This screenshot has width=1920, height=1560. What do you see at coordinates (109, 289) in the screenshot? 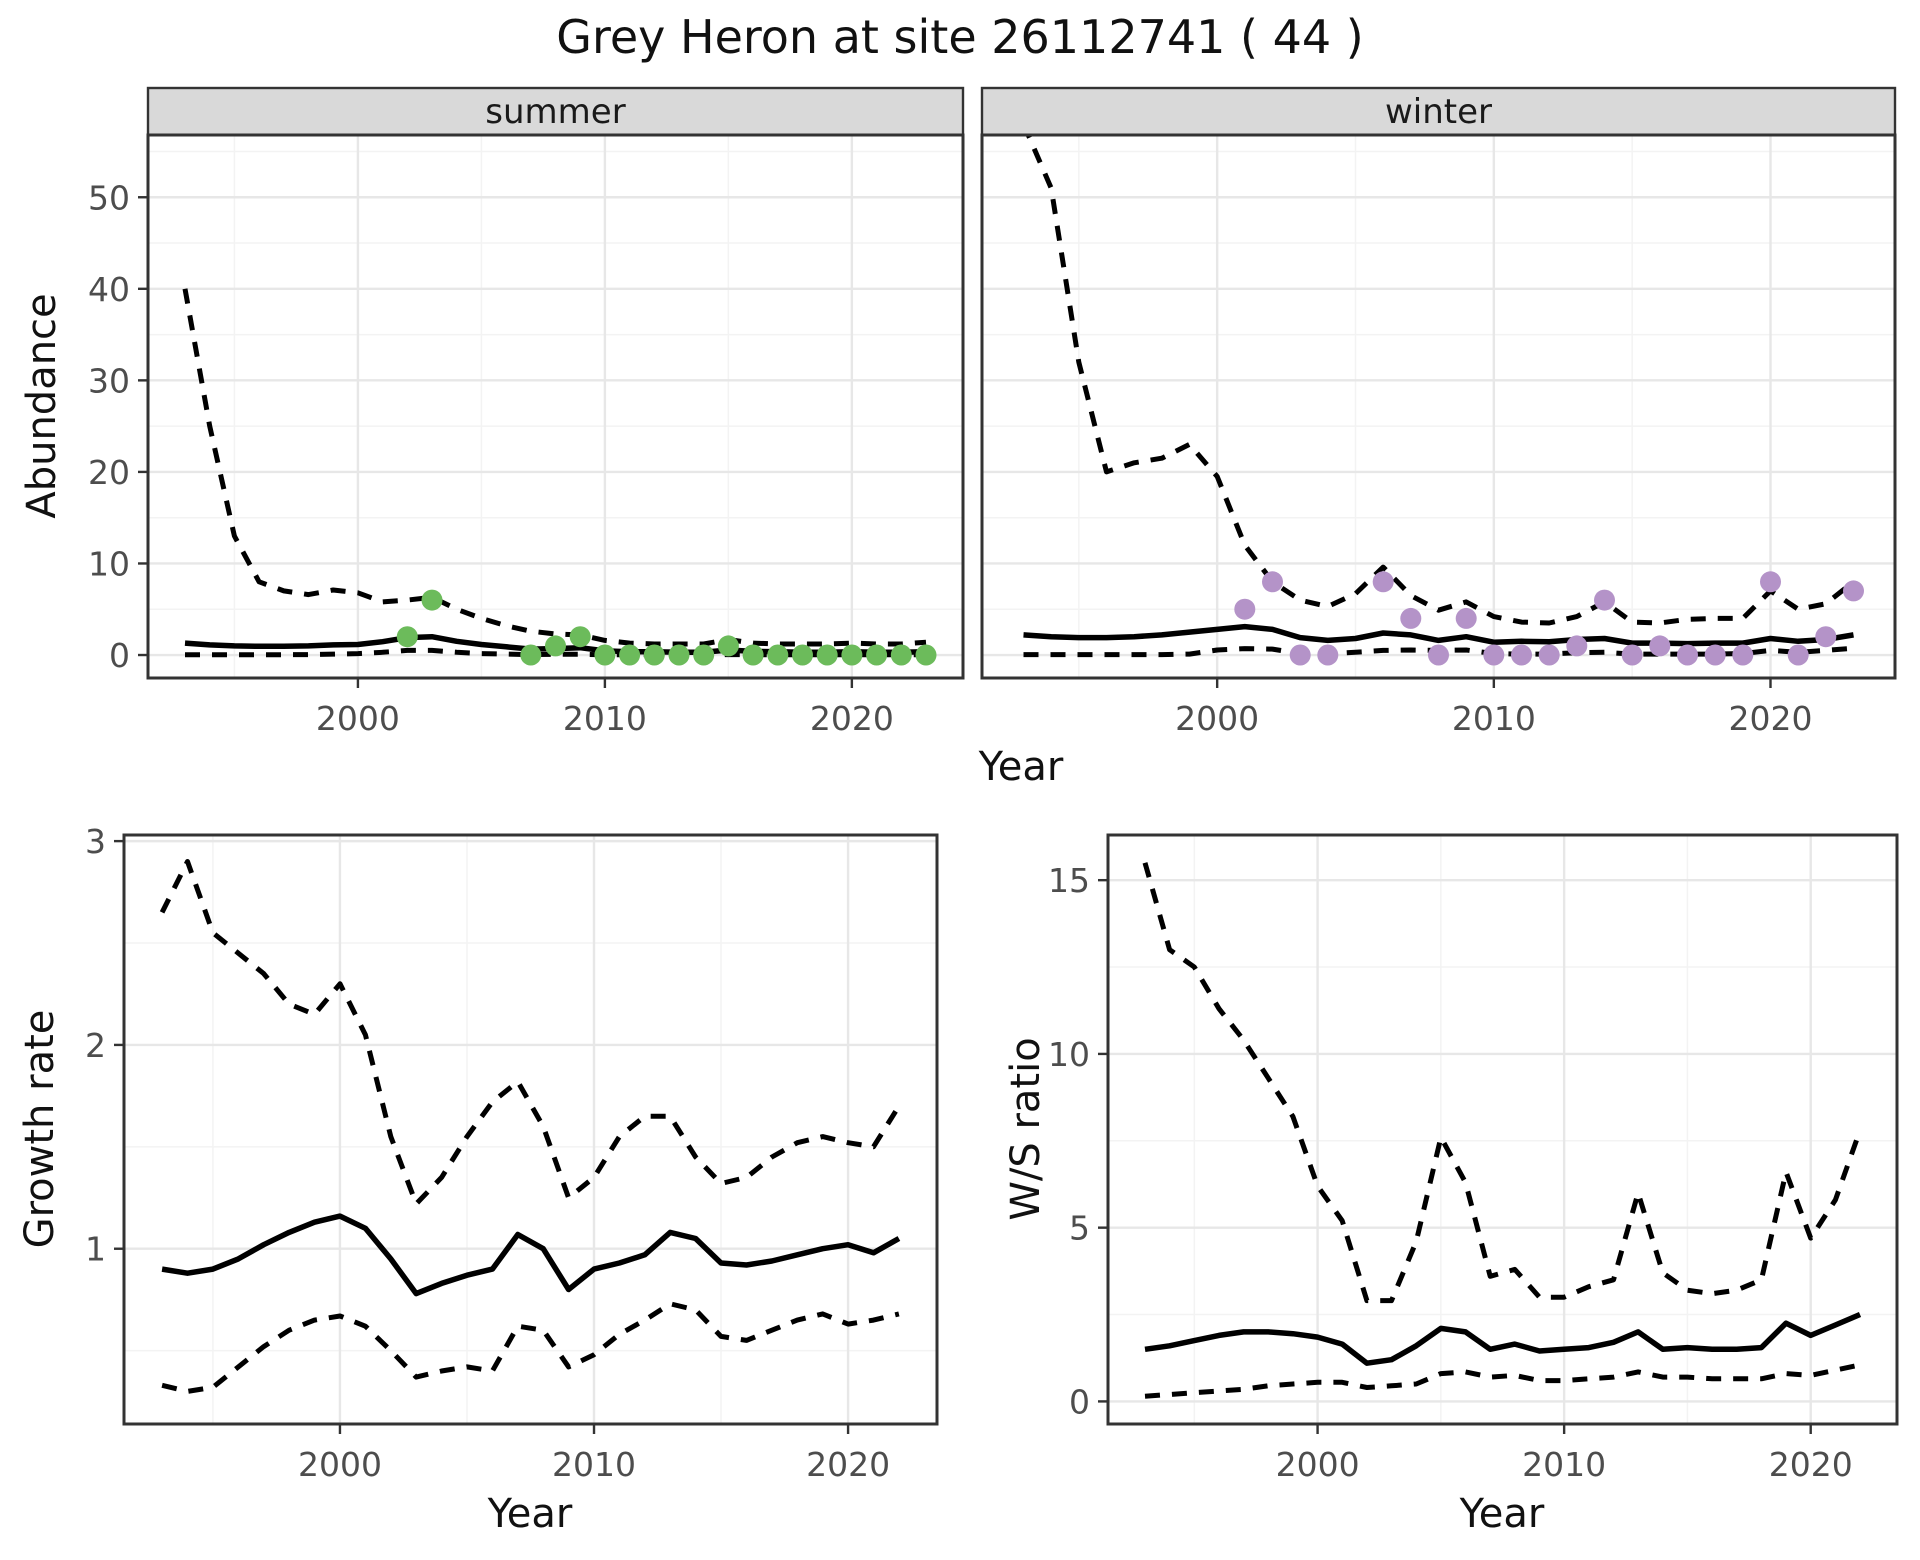
I see `y-tick-label: 40` at bounding box center [109, 289].